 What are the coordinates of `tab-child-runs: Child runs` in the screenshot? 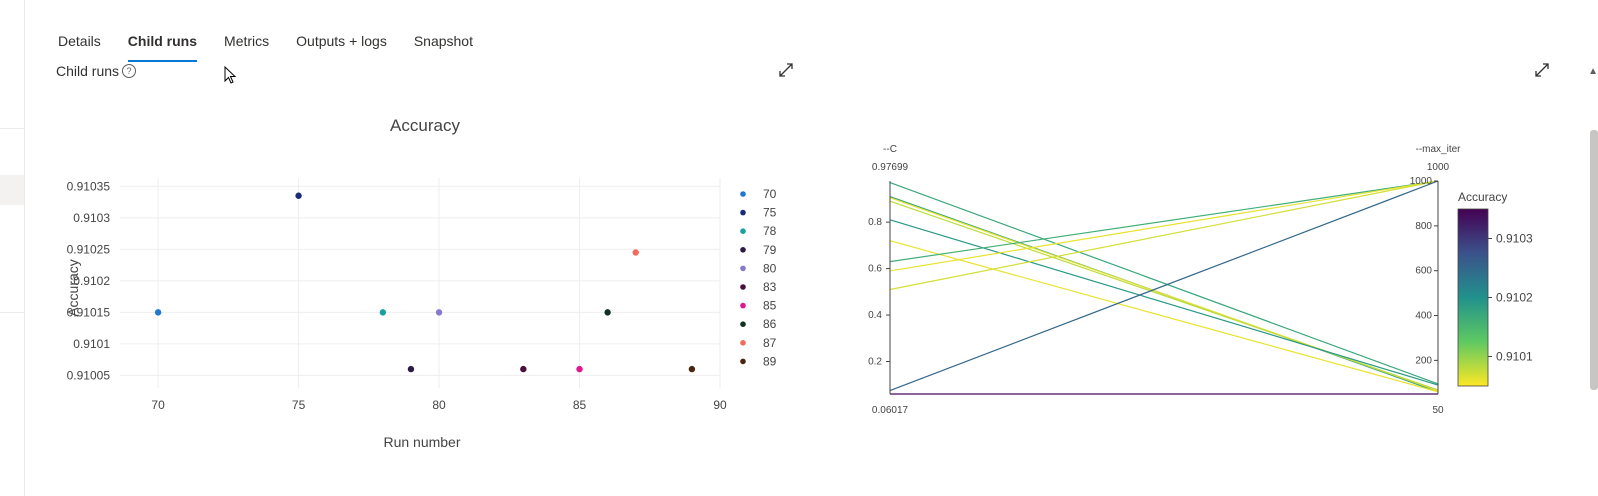 It's located at (162, 46).